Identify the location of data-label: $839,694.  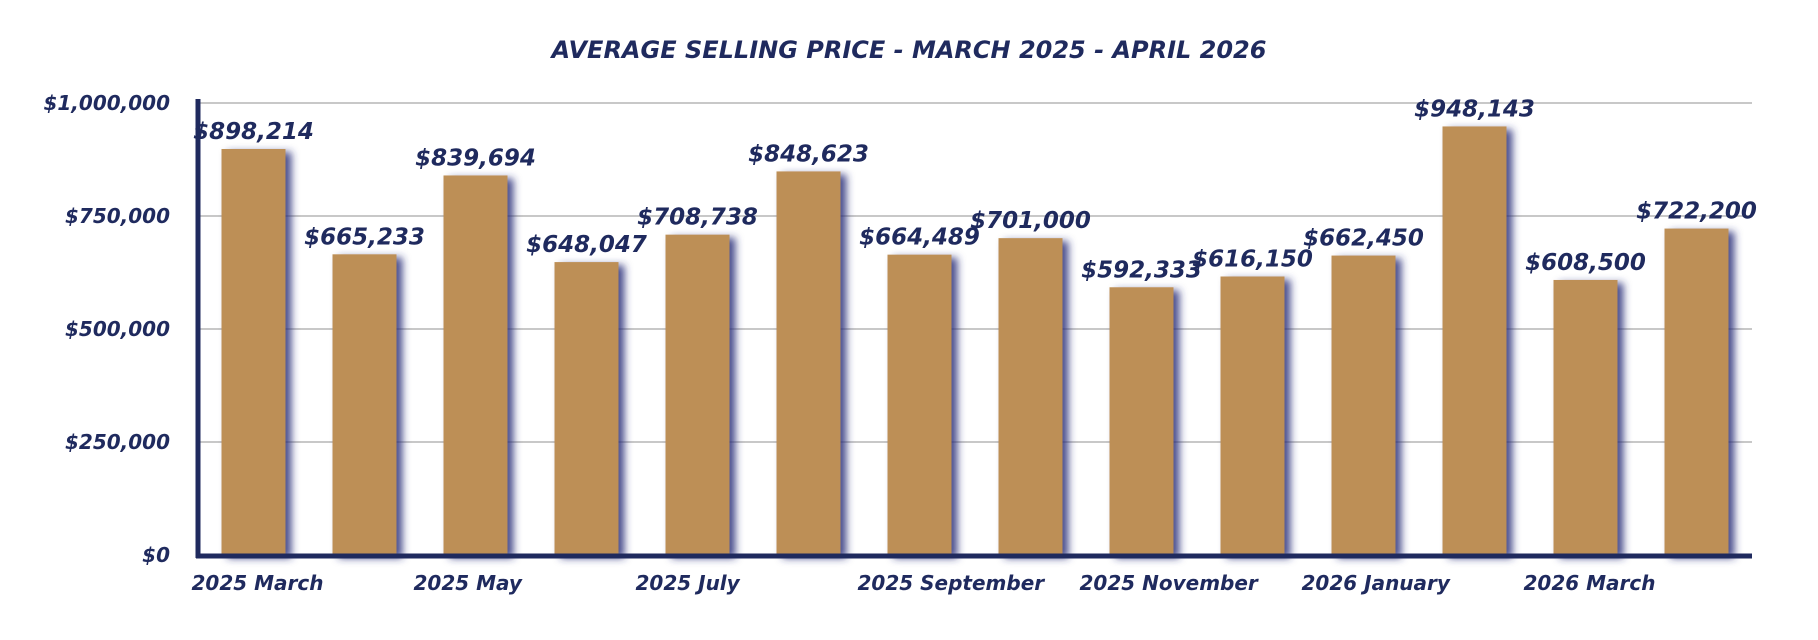
(475, 158).